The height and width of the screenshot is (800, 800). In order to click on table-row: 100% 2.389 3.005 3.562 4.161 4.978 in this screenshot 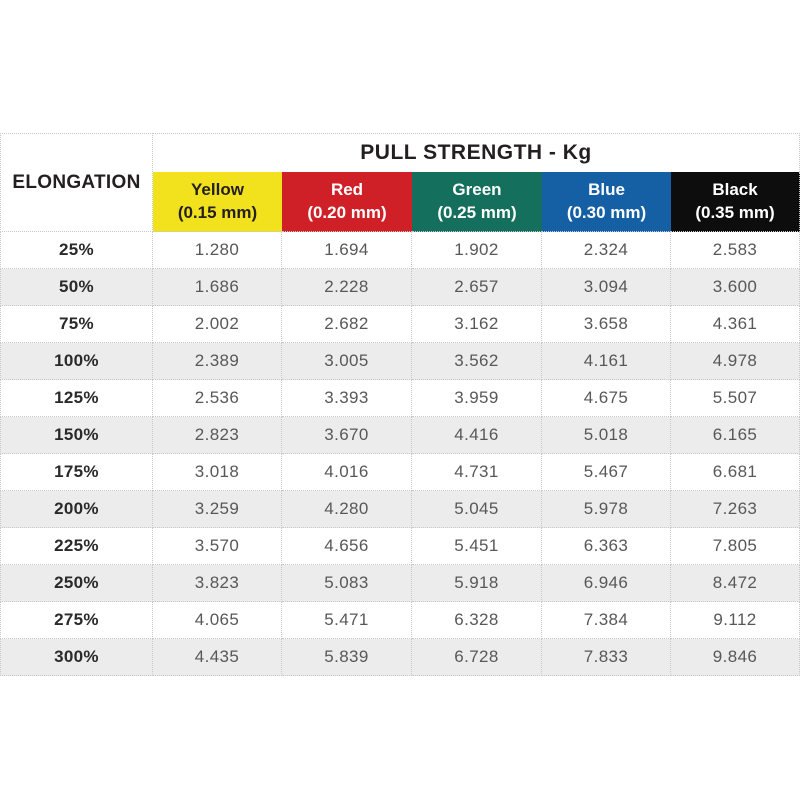, I will do `click(400, 361)`.